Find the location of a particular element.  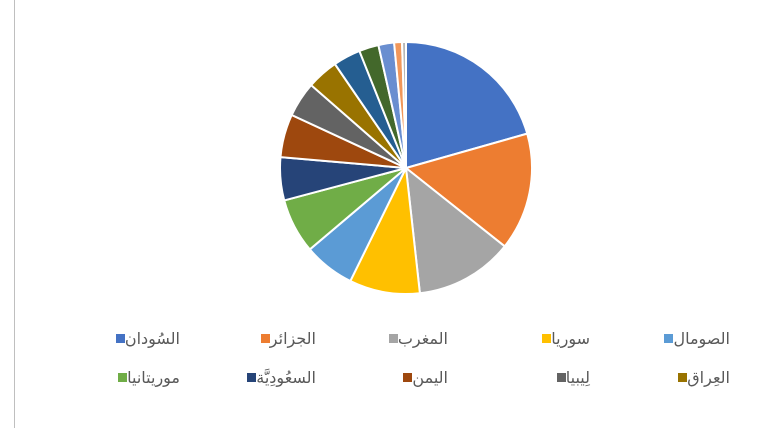

legend-item: المغرب is located at coordinates (423, 338).